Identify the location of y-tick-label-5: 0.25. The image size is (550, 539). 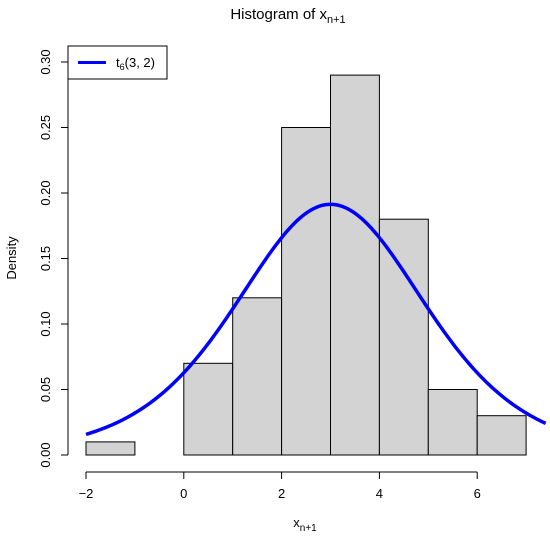
(45, 127).